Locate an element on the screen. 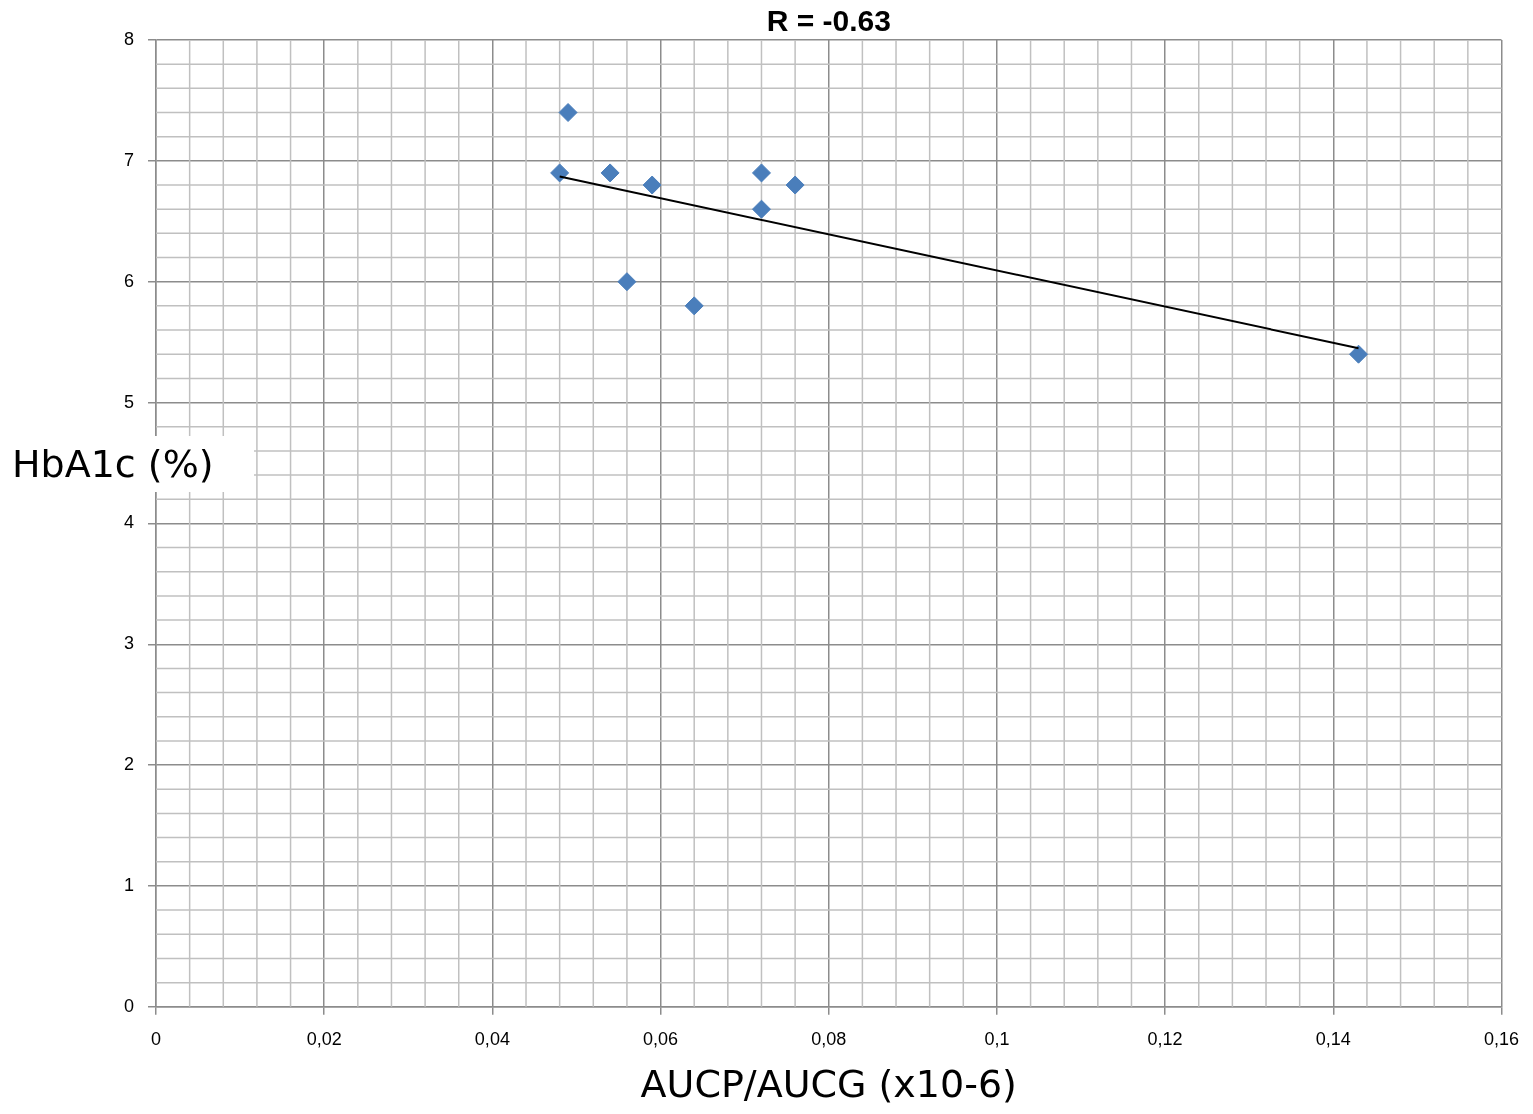 This screenshot has height=1114, width=1533. y-tick-label: 8 is located at coordinates (129, 38).